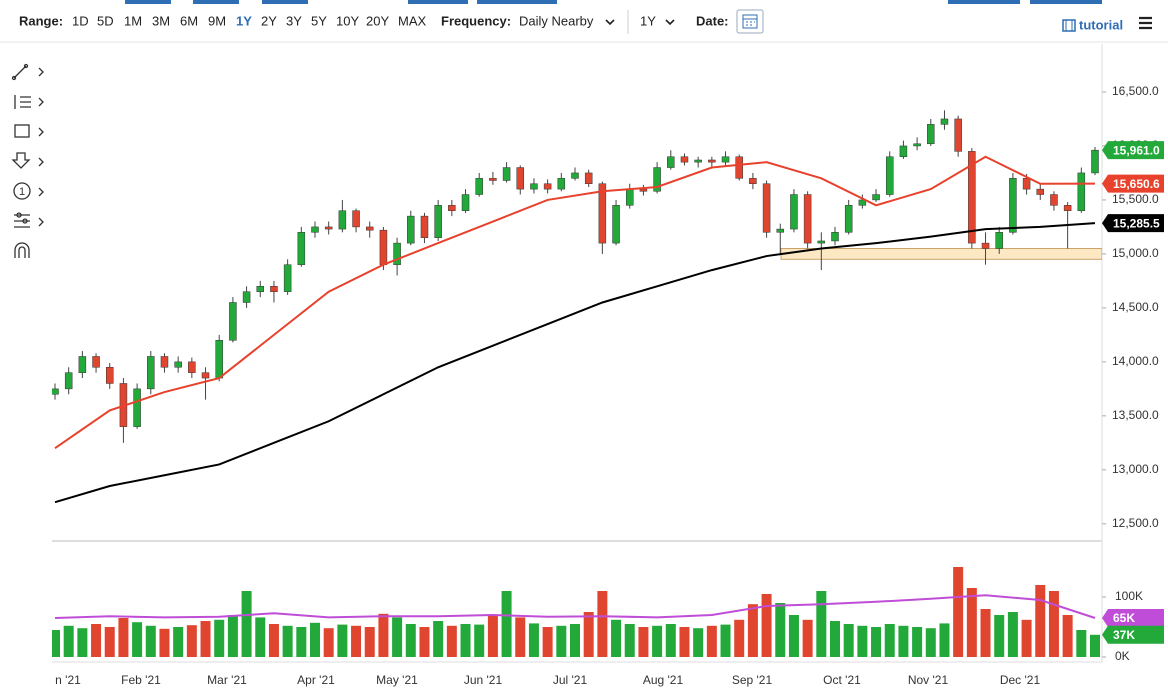 This screenshot has width=1168, height=698. What do you see at coordinates (1135, 91) in the screenshot?
I see `y-tick-label: 16,500.0` at bounding box center [1135, 91].